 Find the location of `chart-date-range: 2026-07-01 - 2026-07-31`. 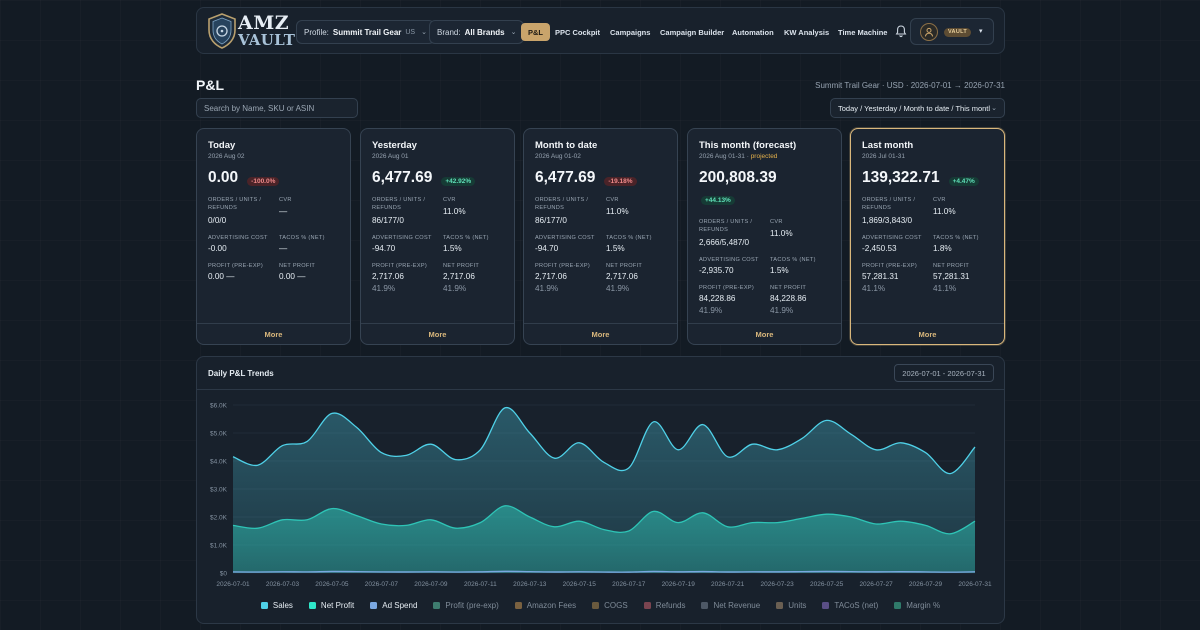

chart-date-range: 2026-07-01 - 2026-07-31 is located at coordinates (944, 373).